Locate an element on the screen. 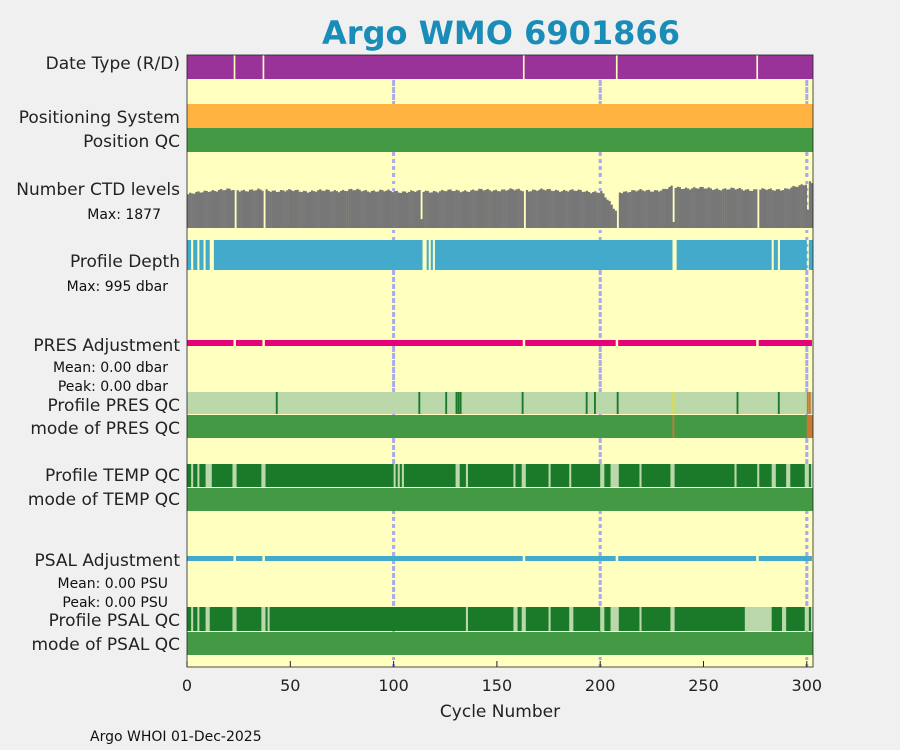 This screenshot has width=900, height=750. row-label-ctd-levels: Number CTD levels is located at coordinates (98, 190).